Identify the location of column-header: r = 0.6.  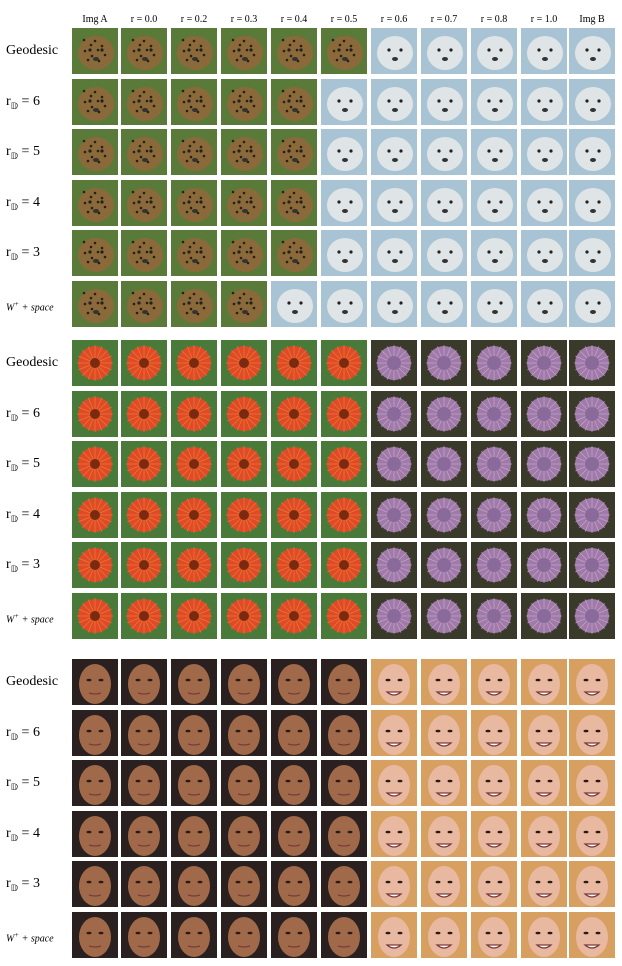
(394, 19).